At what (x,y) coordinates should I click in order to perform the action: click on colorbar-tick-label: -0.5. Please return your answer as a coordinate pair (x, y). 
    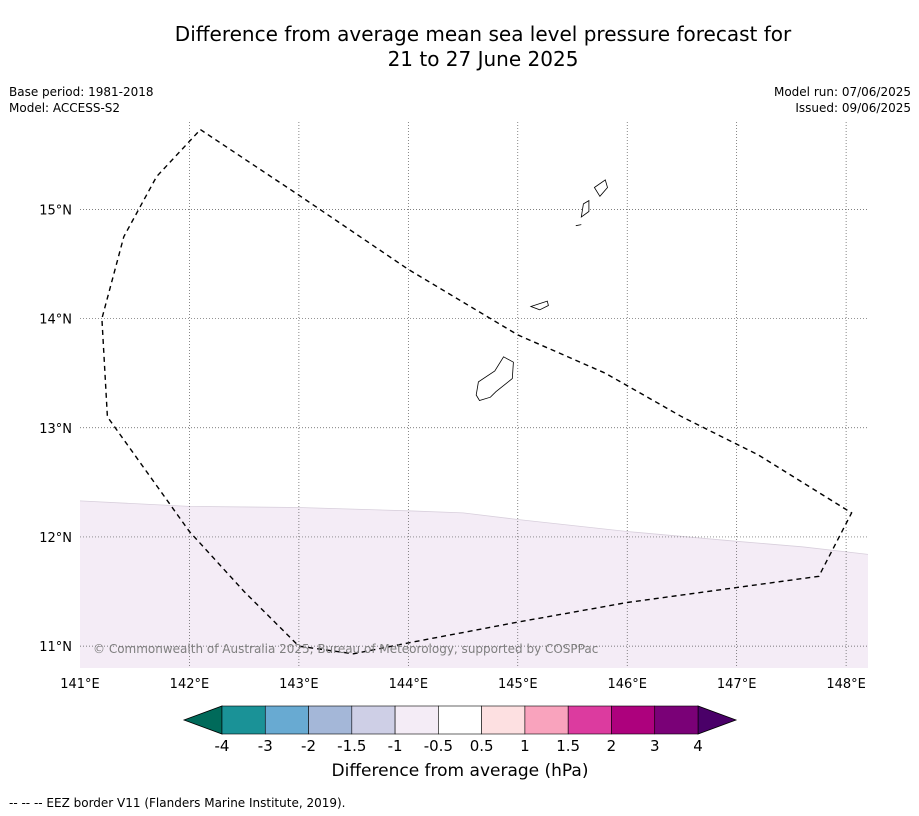
    Looking at the image, I should click on (438, 746).